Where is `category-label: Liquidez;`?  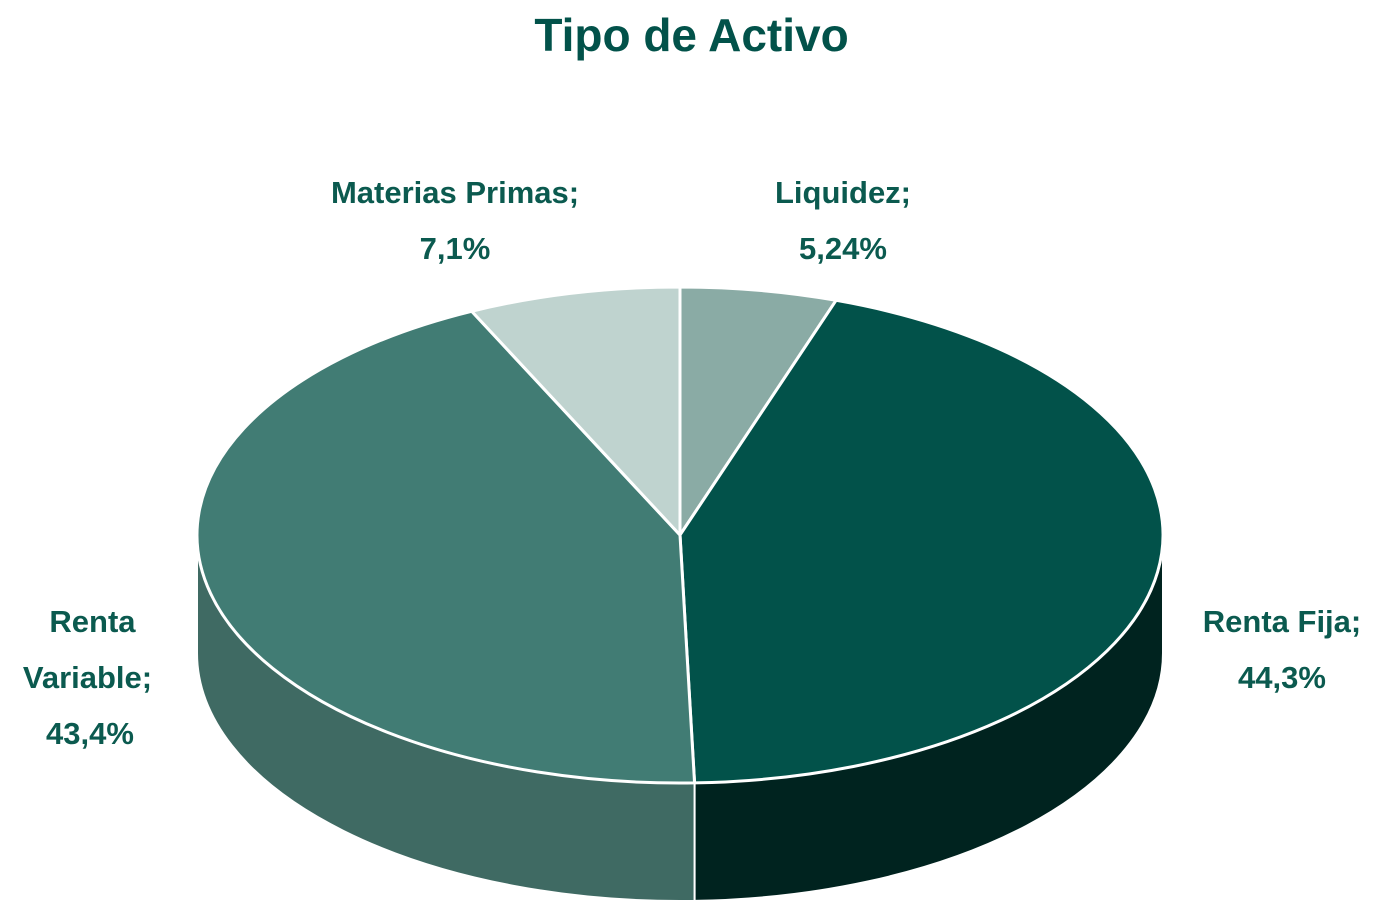
category-label: Liquidez; is located at coordinates (843, 192).